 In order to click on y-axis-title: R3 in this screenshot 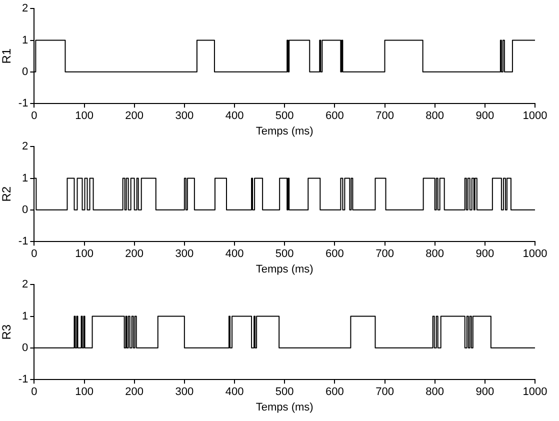, I will do `click(7, 332)`.